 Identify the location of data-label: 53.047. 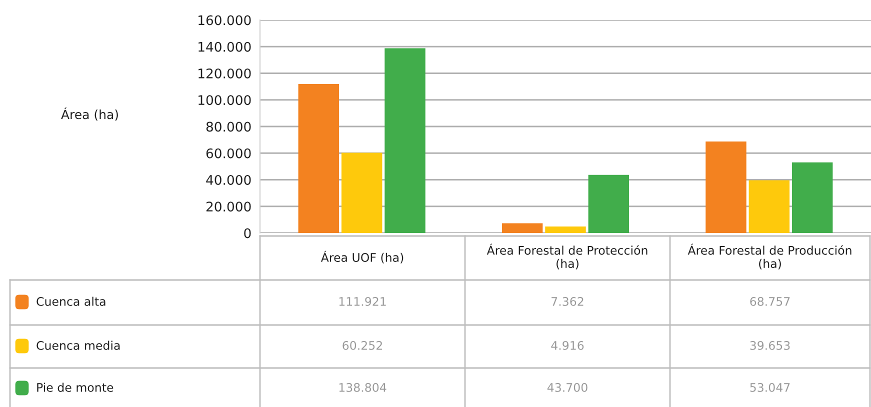
(770, 387).